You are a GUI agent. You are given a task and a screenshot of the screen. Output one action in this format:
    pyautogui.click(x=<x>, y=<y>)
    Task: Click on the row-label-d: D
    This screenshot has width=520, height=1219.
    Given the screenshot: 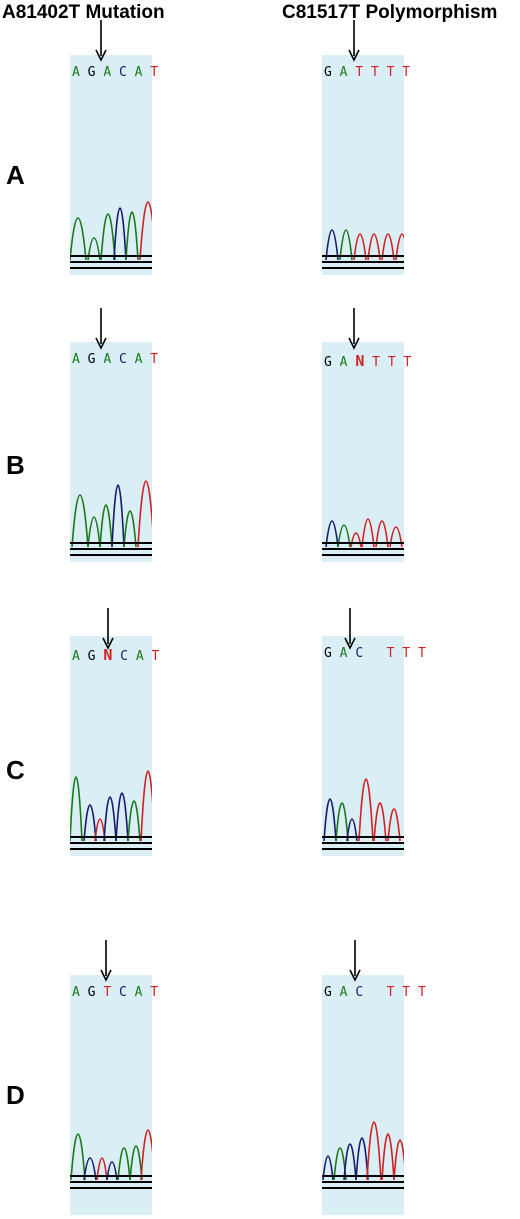 What is the action you would take?
    pyautogui.click(x=15, y=1095)
    